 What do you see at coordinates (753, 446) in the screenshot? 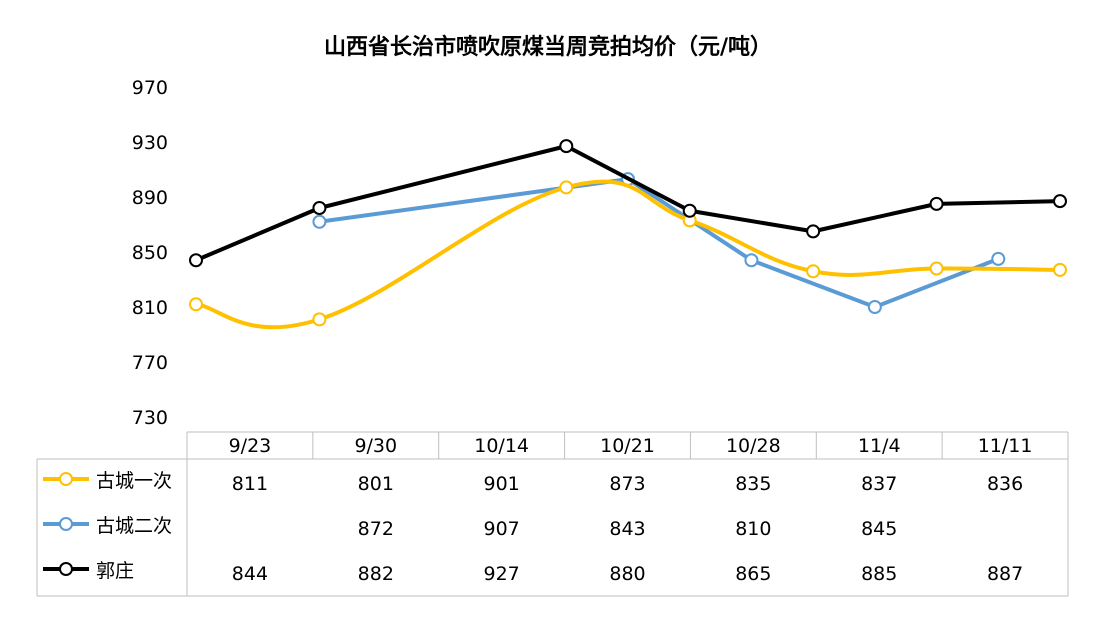
I see `x-category-label: 10/28` at bounding box center [753, 446].